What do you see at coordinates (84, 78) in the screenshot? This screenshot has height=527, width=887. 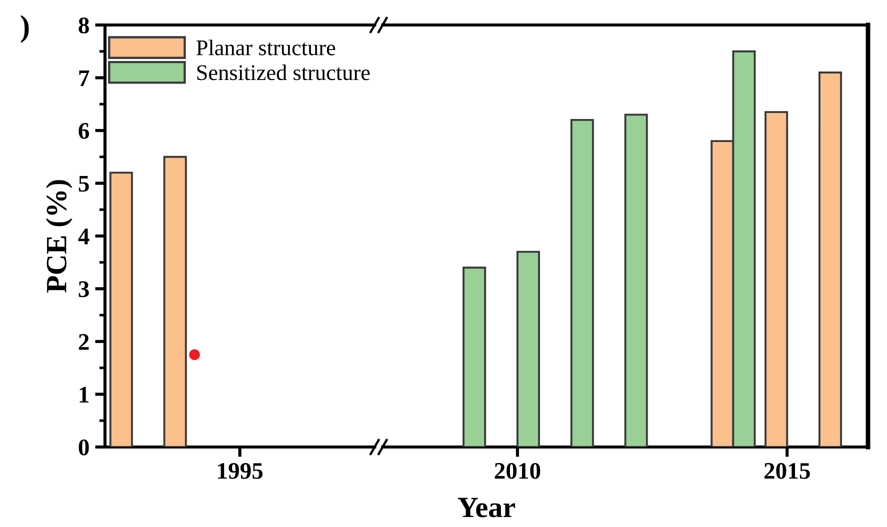 I see `y-tick-label: 7` at bounding box center [84, 78].